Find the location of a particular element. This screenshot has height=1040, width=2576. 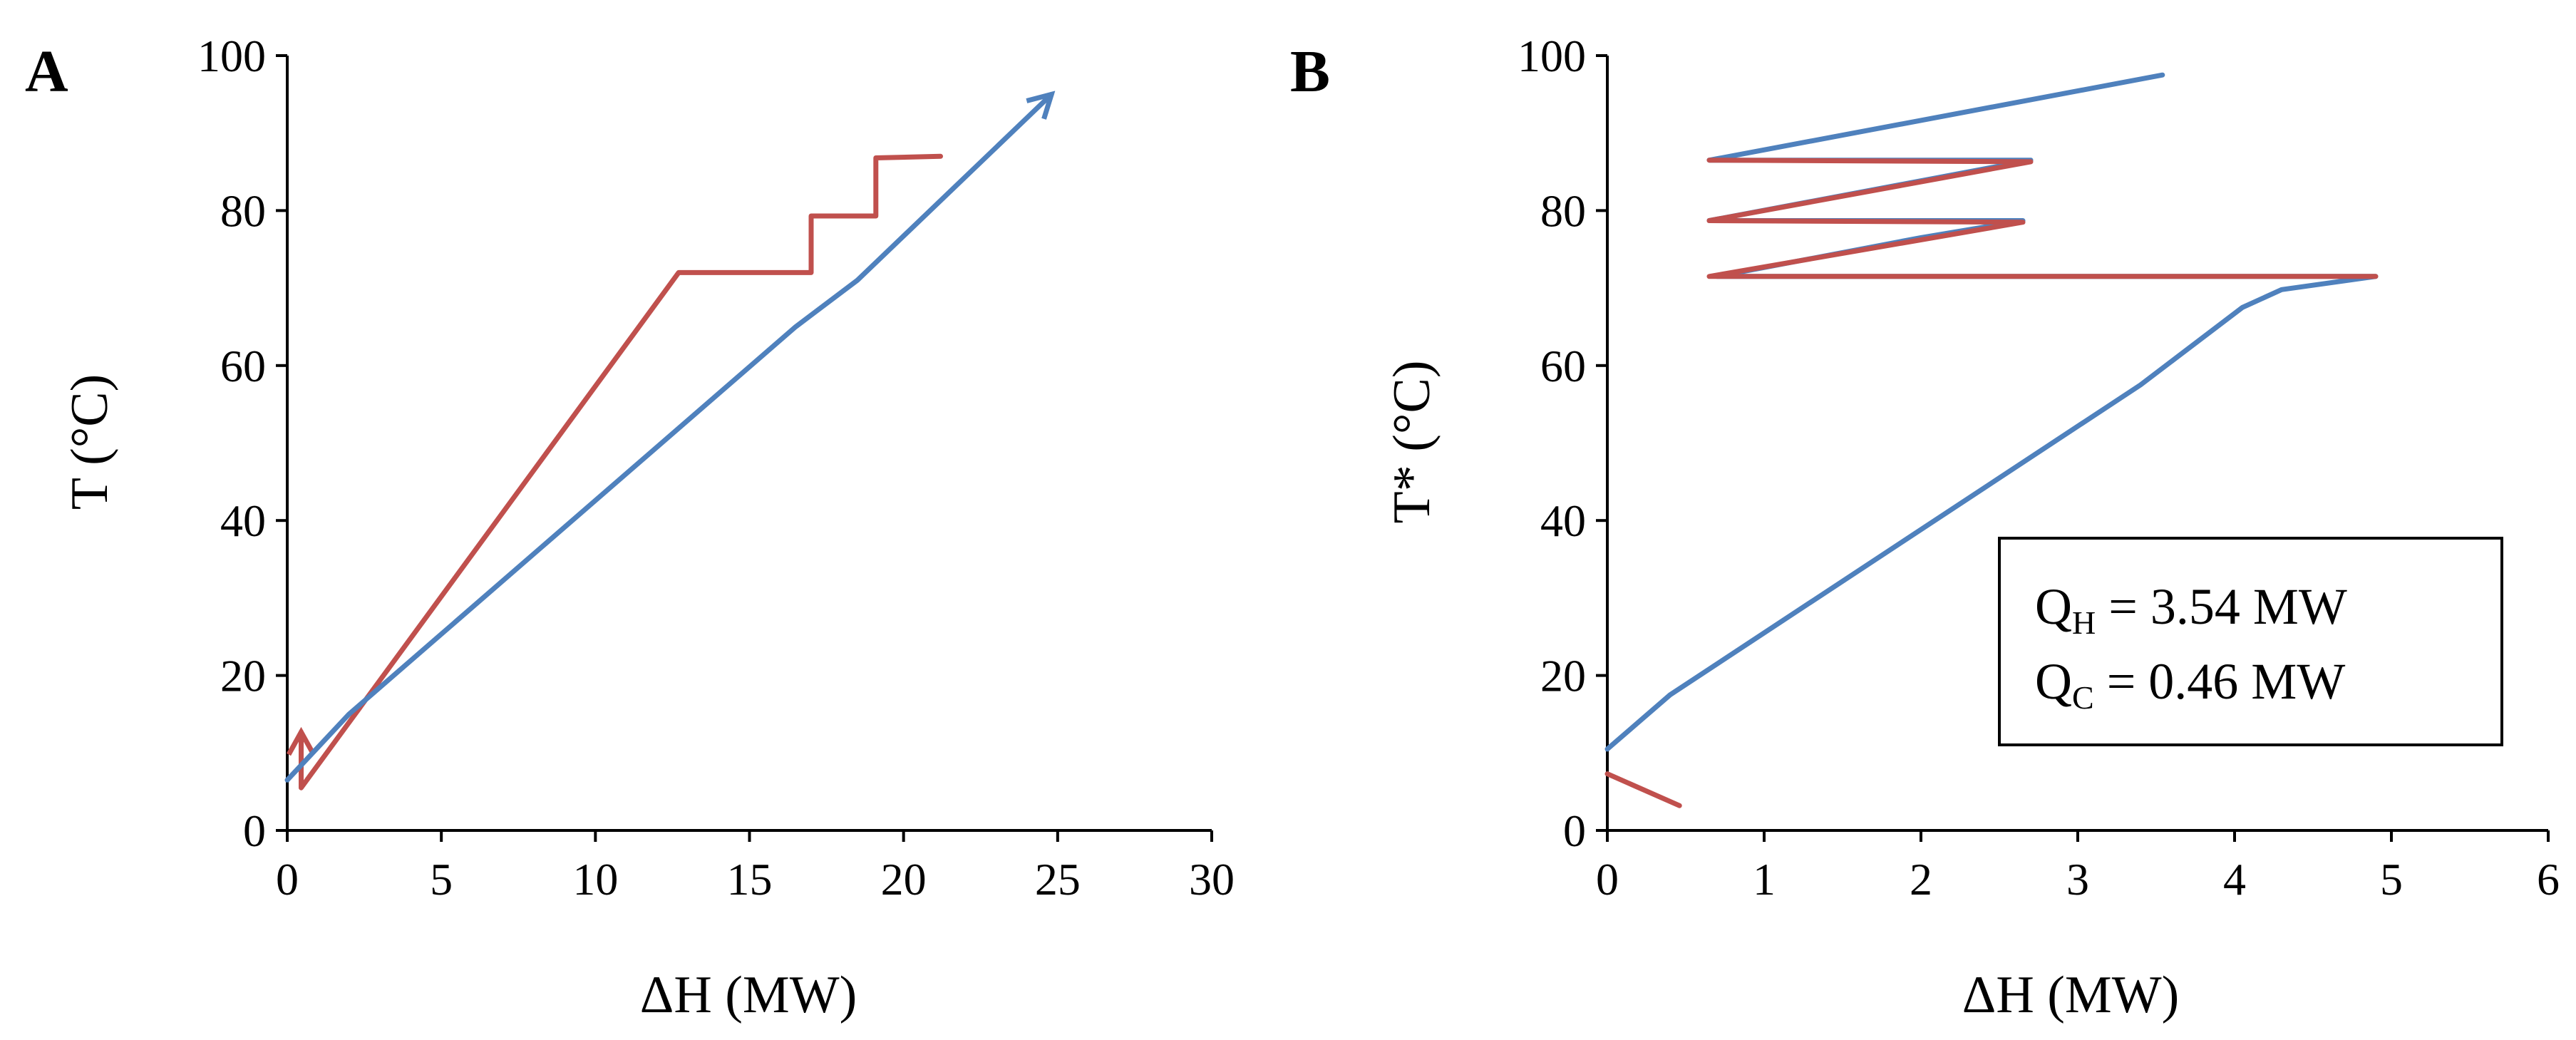

panel-b-y-tick-label: 100 is located at coordinates (1552, 56).